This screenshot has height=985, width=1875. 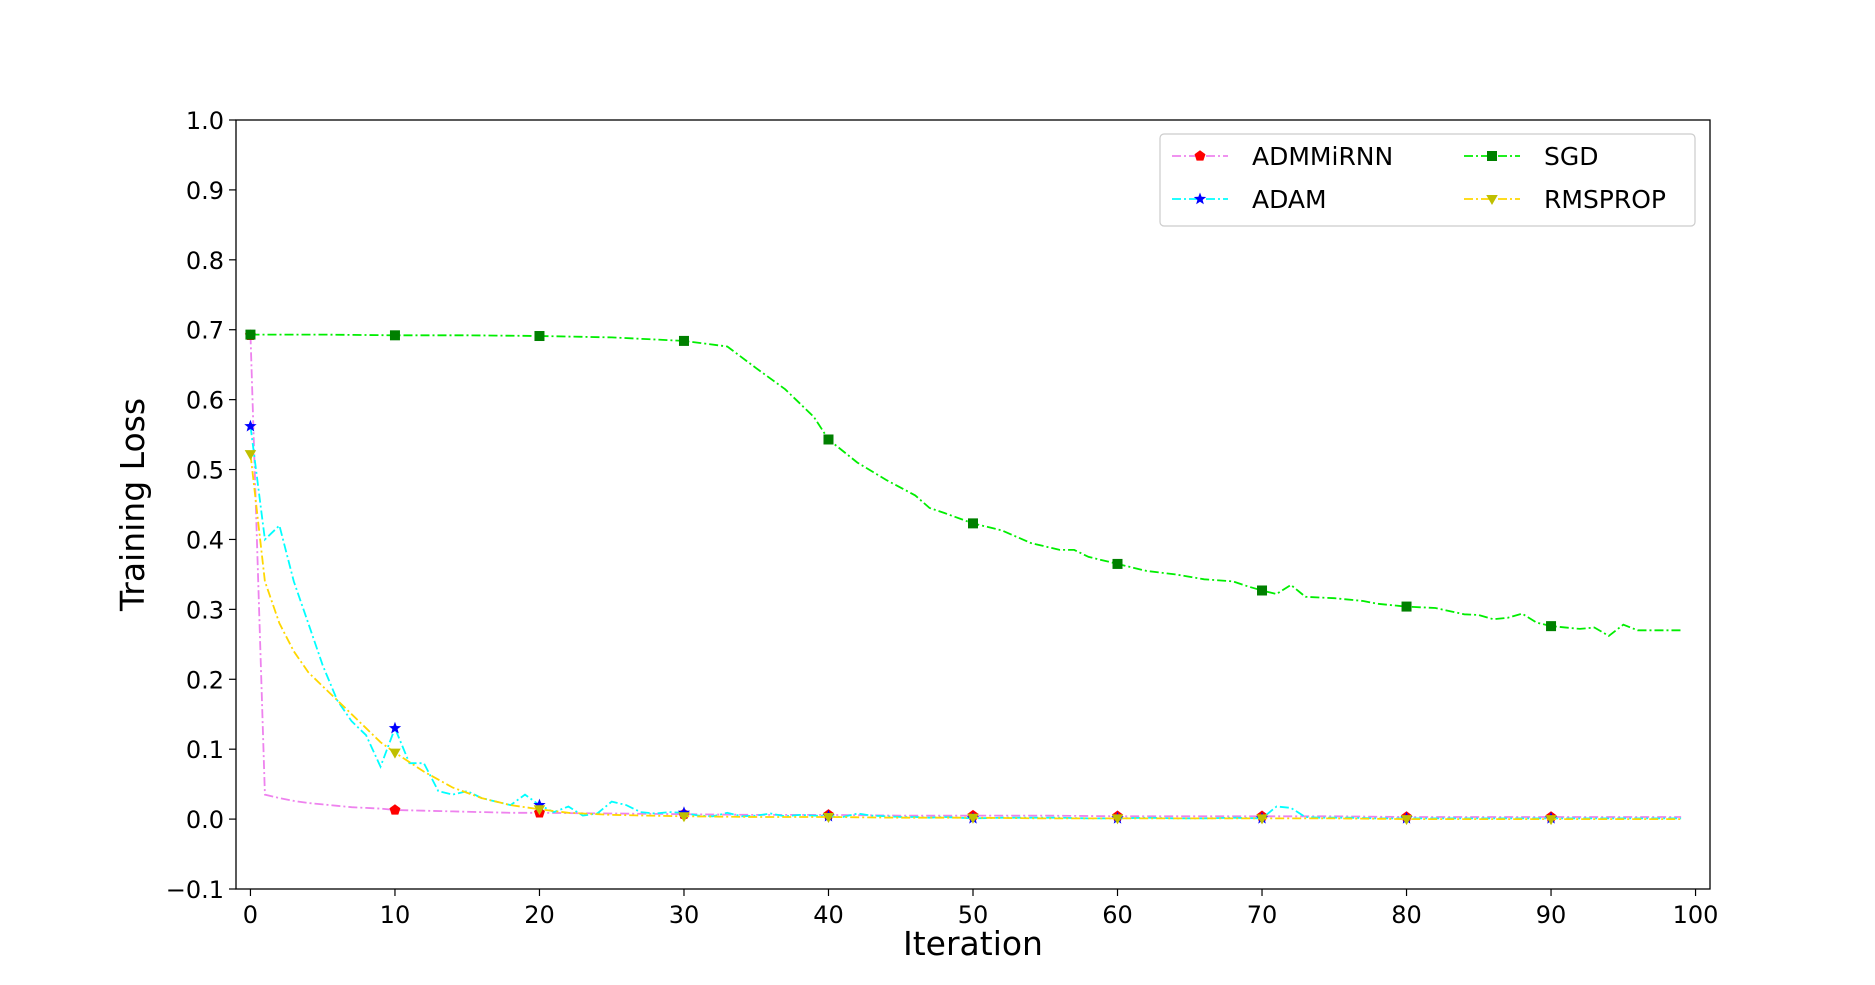 What do you see at coordinates (205, 820) in the screenshot?
I see `y-tick-label: 0.0` at bounding box center [205, 820].